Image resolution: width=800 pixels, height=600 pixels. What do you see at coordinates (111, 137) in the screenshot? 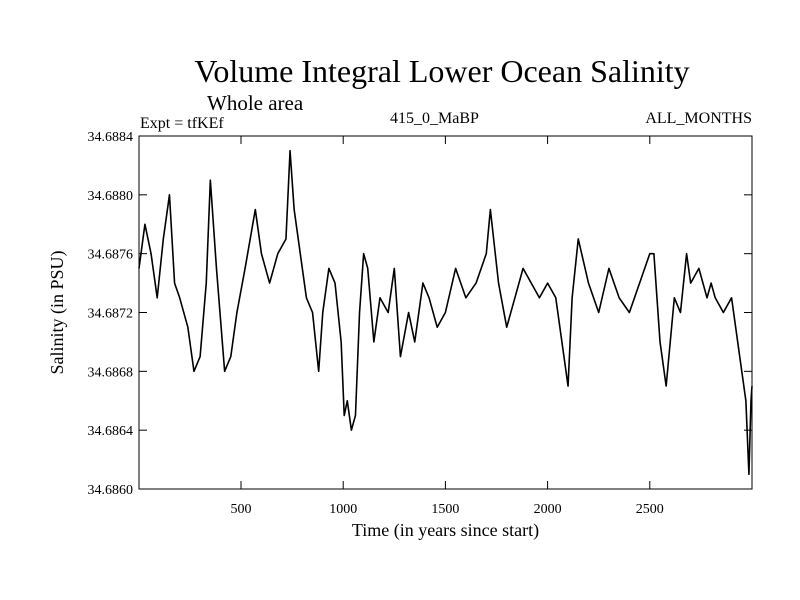
I see `y-tick-label: 34.6884` at bounding box center [111, 137].